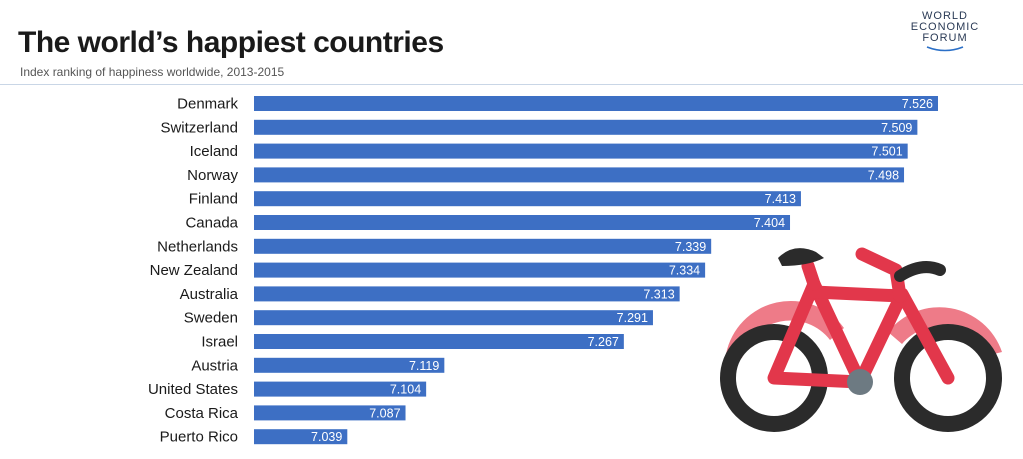 The image size is (1023, 459). I want to click on value-label-denmark: 7.526, so click(917, 104).